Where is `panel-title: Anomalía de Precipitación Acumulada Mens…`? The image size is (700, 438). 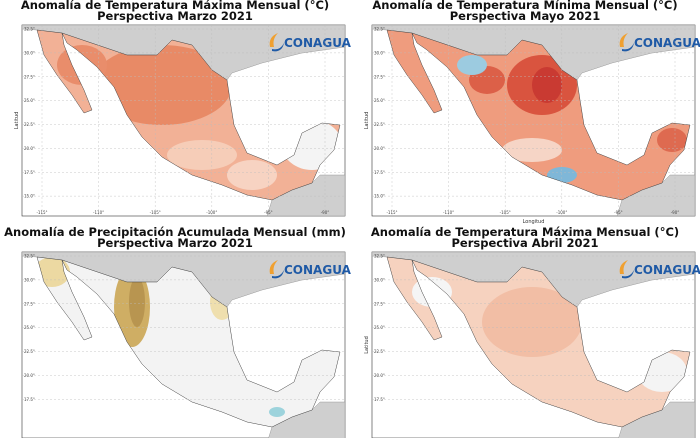 panel-title: Anomalía de Precipitación Acumulada Mens… is located at coordinates (175, 232).